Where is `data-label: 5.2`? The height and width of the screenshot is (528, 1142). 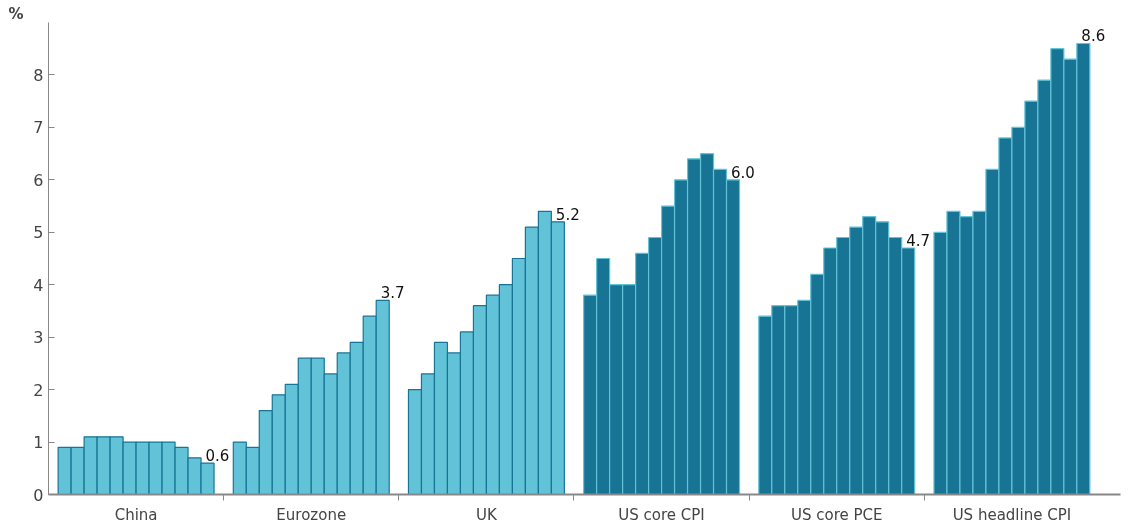 data-label: 5.2 is located at coordinates (567, 214).